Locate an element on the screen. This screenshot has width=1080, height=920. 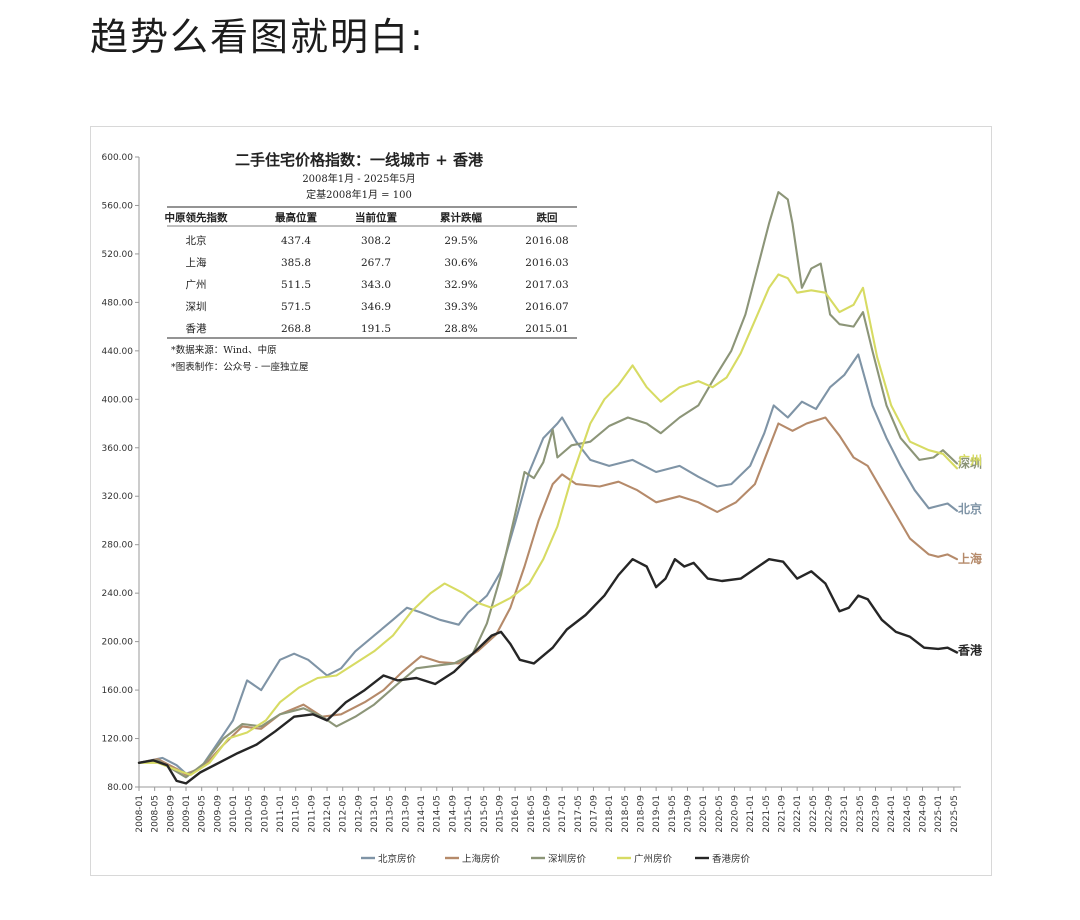
x-tick-label: 2022-09 is located at coordinates (830, 814).